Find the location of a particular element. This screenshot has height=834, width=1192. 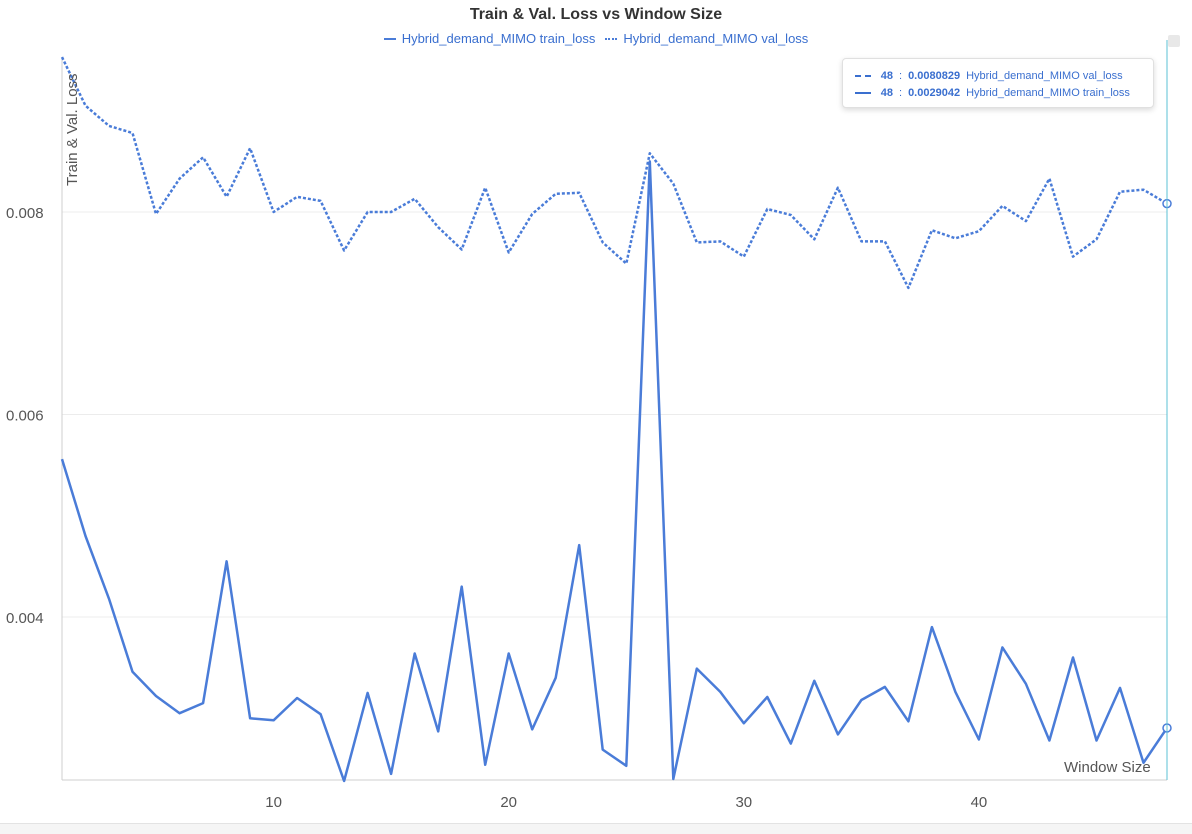

x-axis-label: Window Size is located at coordinates (1107, 767).